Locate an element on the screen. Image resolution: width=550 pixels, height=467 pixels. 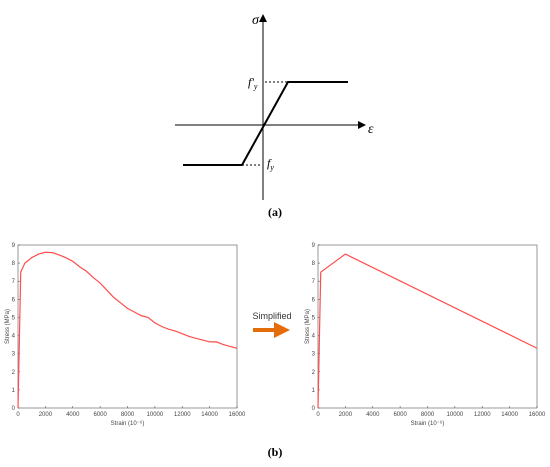
upper-yield-label: f'y is located at coordinates (253, 83).